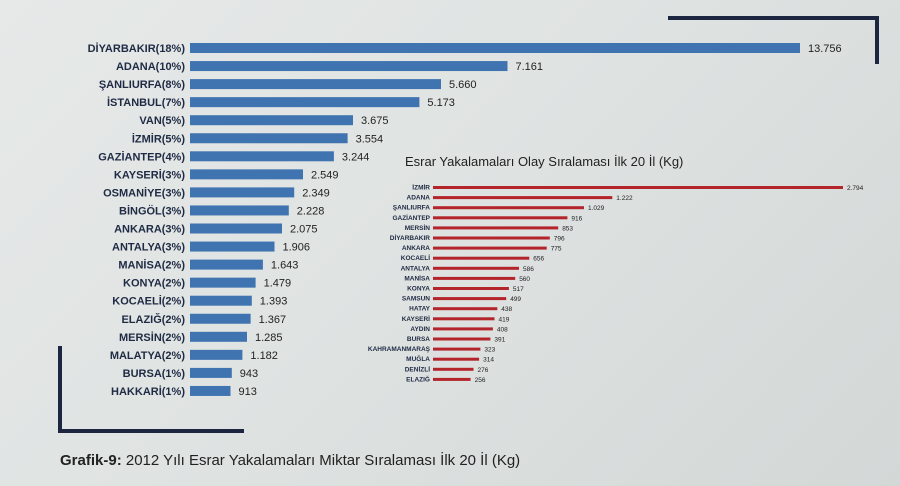 Image resolution: width=900 pixels, height=486 pixels. What do you see at coordinates (416, 248) in the screenshot?
I see `category-label: ANKARA` at bounding box center [416, 248].